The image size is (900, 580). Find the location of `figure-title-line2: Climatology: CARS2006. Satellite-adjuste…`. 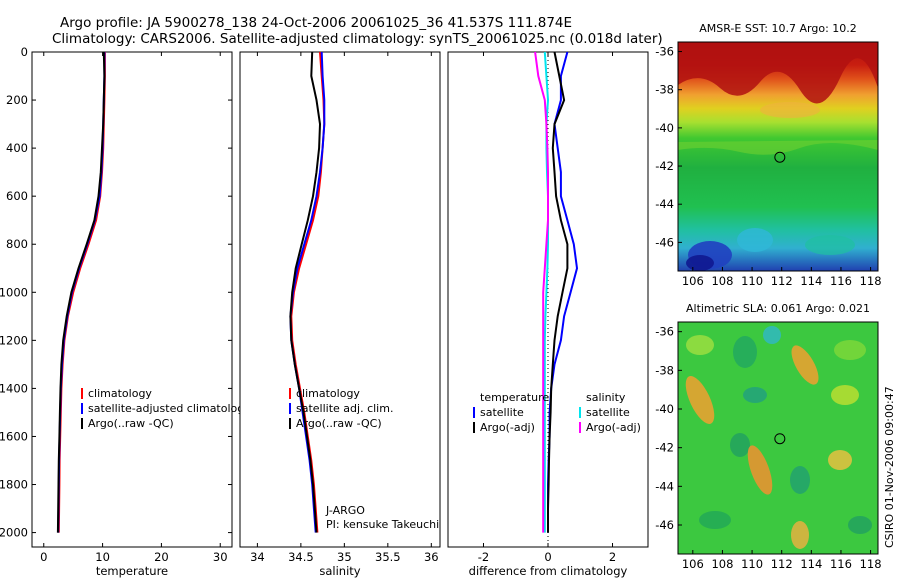

figure-title-line2: Climatology: CARS2006. Satellite-adjuste… is located at coordinates (357, 39).